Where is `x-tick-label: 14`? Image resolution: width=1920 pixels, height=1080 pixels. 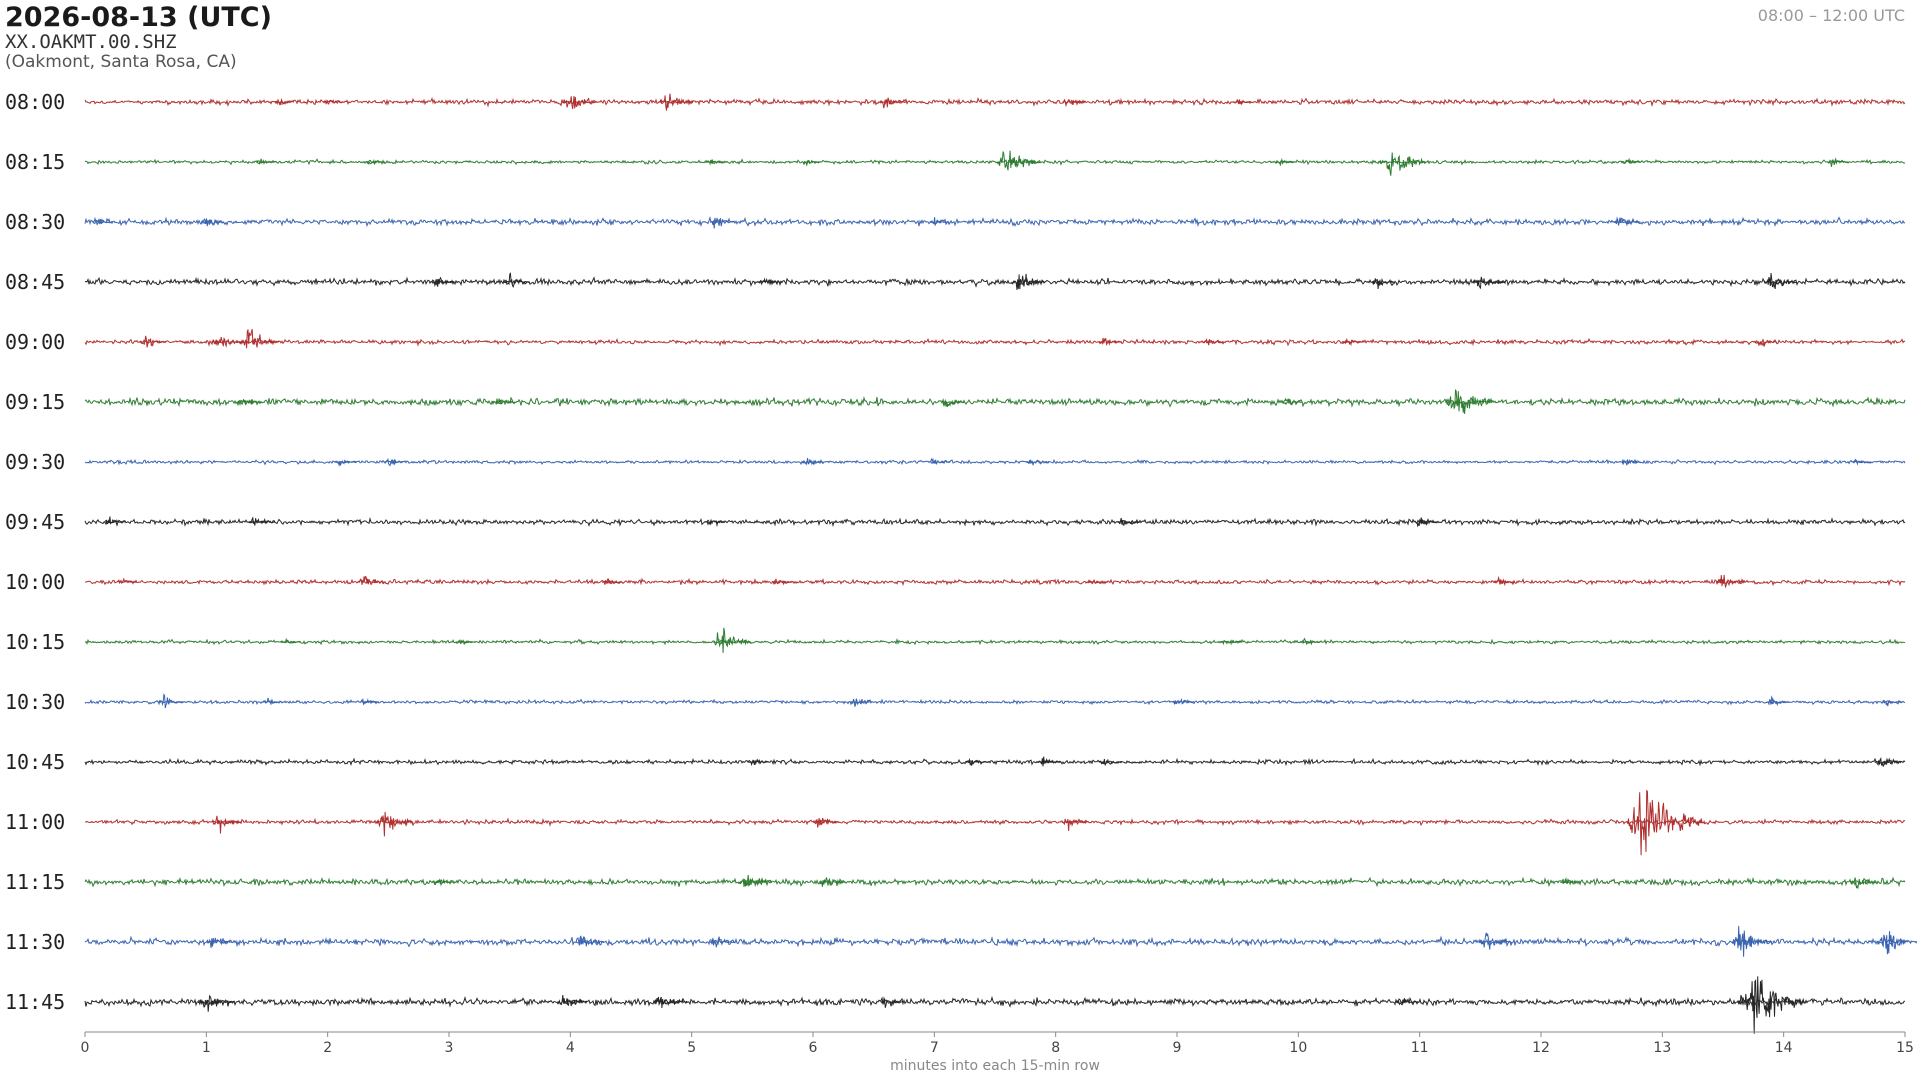 x-tick-label: 14 is located at coordinates (1784, 1048).